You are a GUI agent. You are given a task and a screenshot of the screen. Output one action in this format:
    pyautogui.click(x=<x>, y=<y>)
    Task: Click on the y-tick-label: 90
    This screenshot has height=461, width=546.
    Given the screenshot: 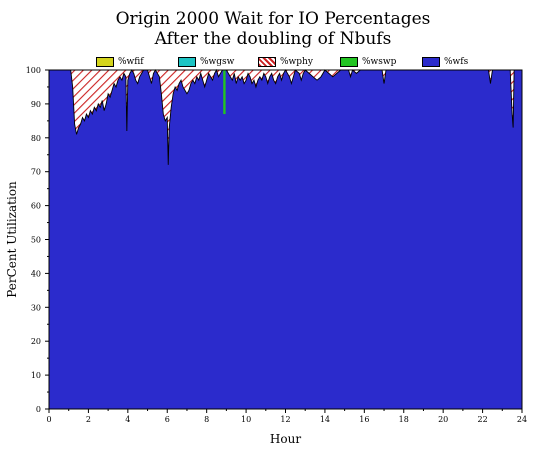 What is the action you would take?
    pyautogui.click(x=36, y=104)
    